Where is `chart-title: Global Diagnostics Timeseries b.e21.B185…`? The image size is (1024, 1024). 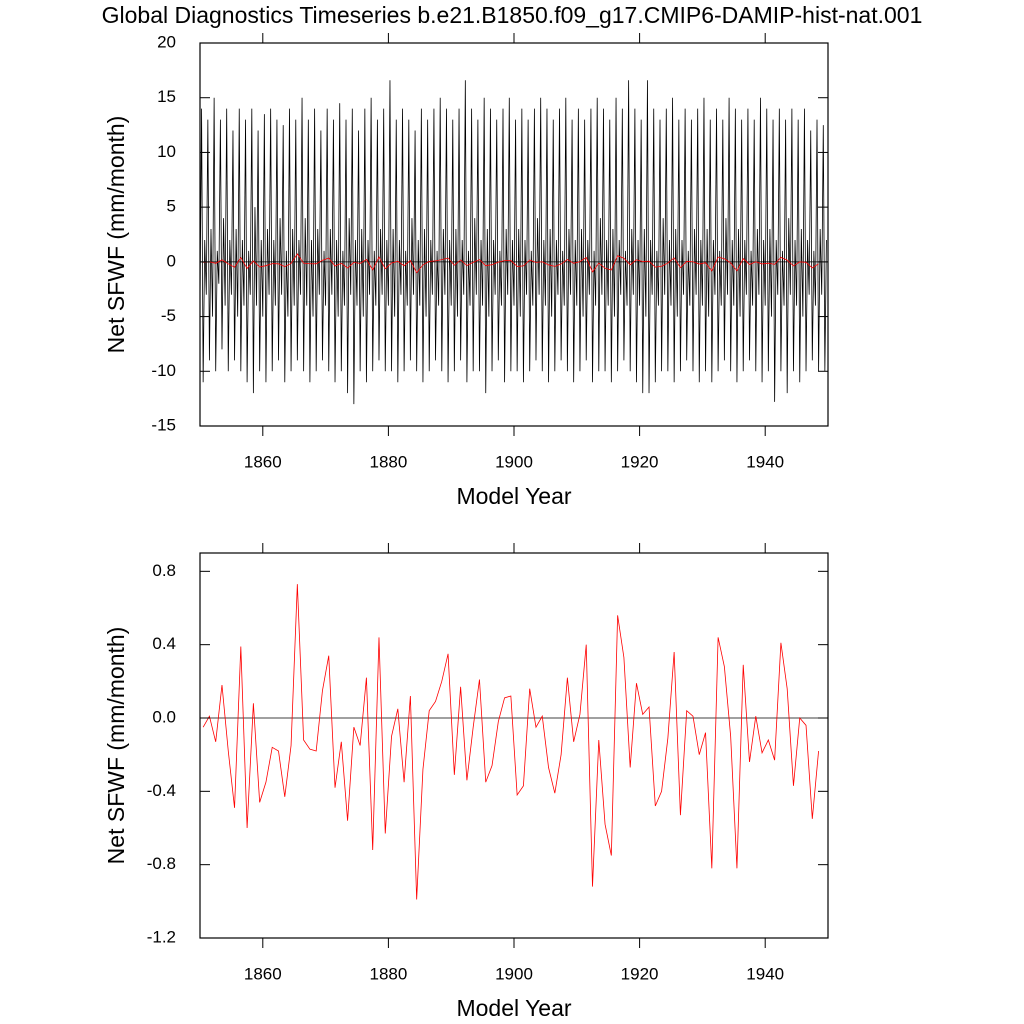 chart-title: Global Diagnostics Timeseries b.e21.B185… is located at coordinates (512, 15).